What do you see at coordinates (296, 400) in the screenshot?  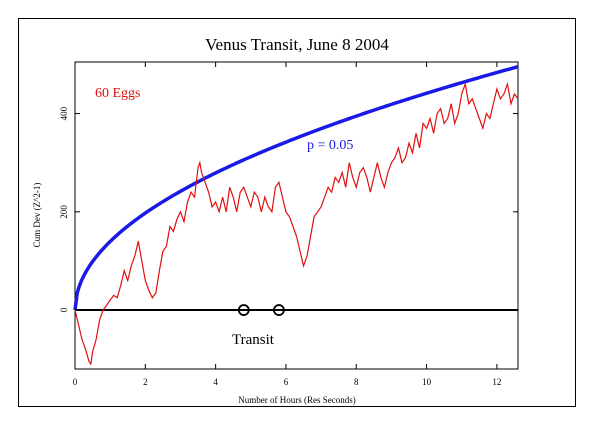 I see `x-axis-label: Number of Hours (Res Seconds)` at bounding box center [296, 400].